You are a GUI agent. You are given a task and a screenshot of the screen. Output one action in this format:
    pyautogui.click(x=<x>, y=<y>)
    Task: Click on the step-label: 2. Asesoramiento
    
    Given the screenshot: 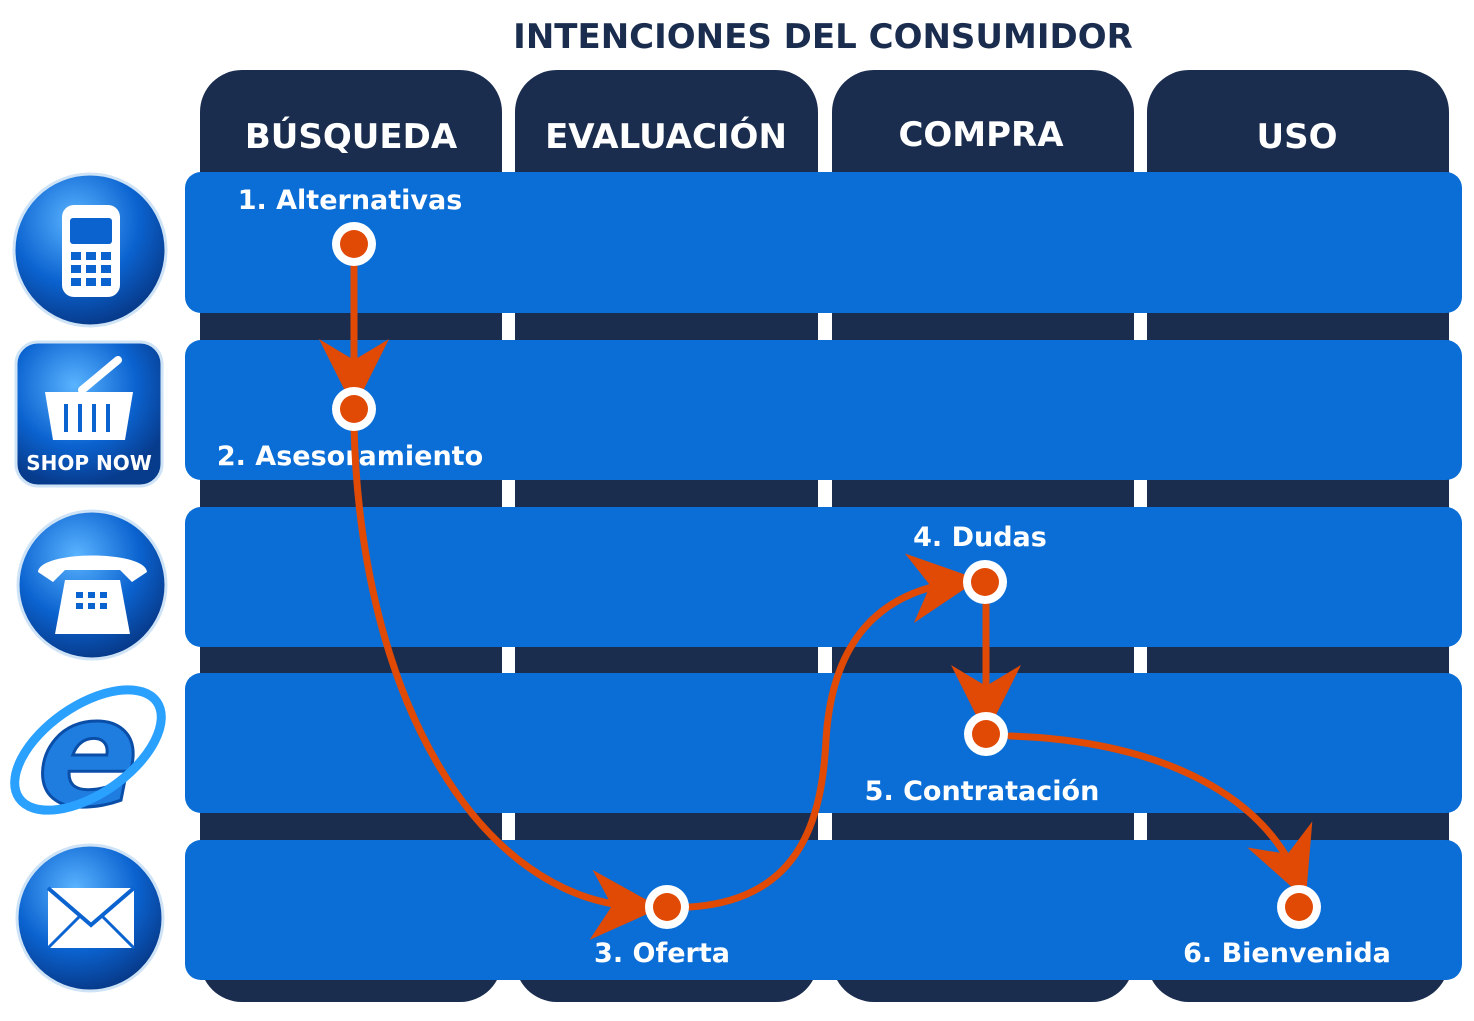 What is the action you would take?
    pyautogui.click(x=350, y=456)
    